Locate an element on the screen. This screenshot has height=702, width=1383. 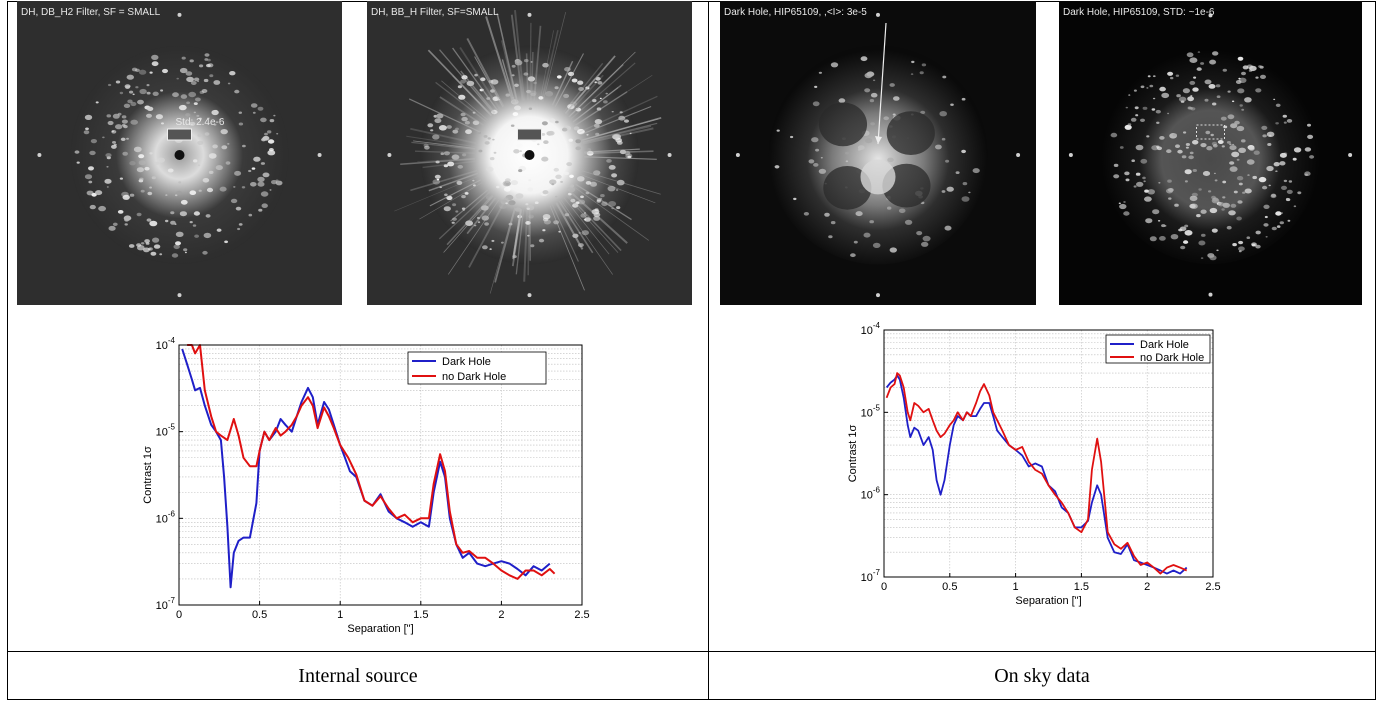
grid is located at coordinates (380, 475).